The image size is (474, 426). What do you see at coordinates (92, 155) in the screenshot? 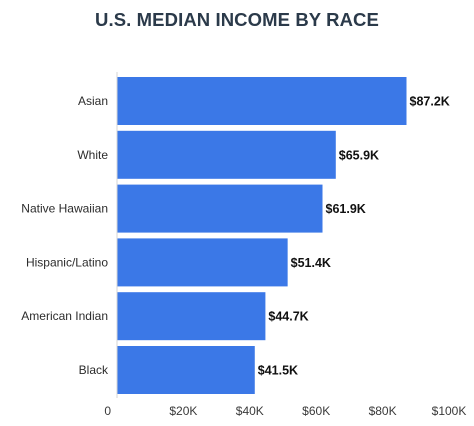
I see `category-label: White` at bounding box center [92, 155].